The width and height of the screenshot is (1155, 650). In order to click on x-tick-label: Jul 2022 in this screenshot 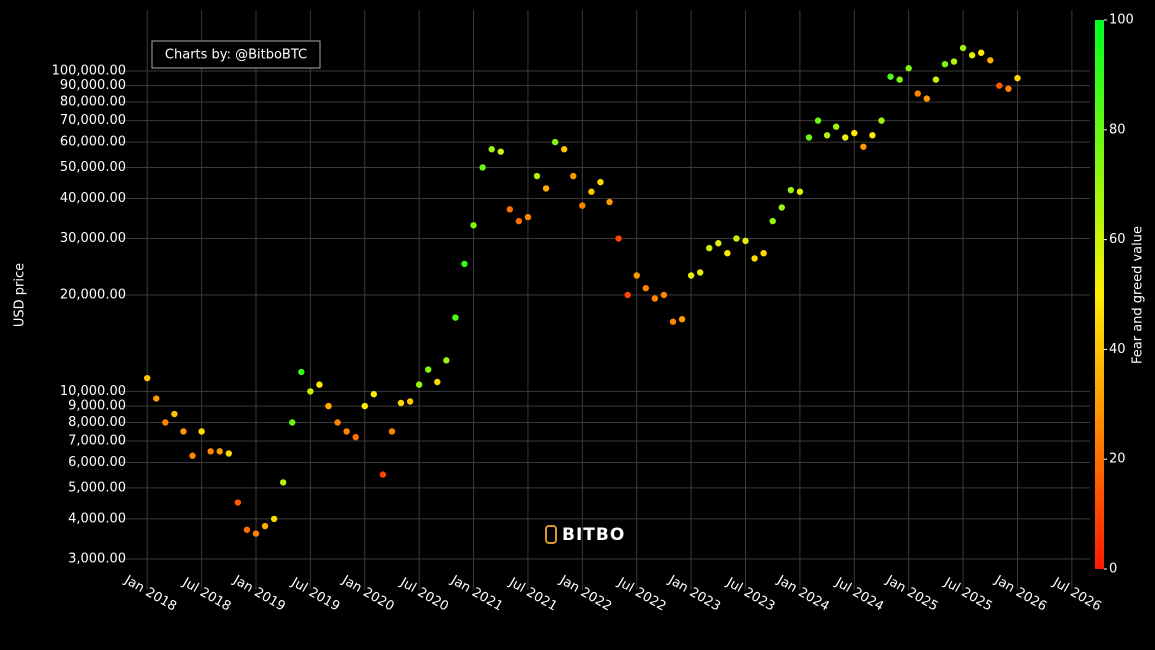, I will do `click(641, 595)`.